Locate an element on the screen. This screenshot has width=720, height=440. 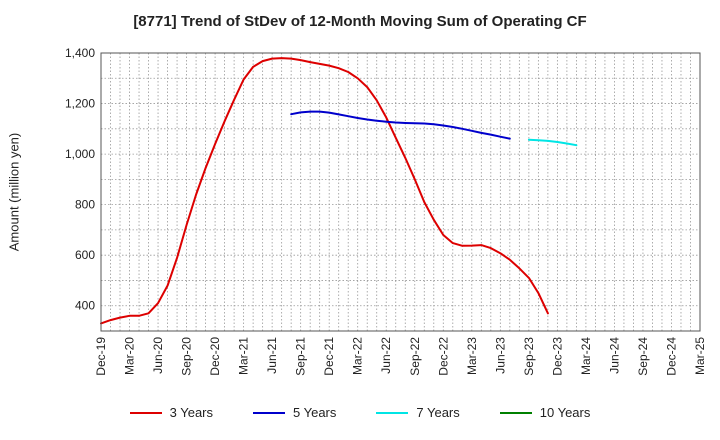
x-tick-label: Dec-22 is located at coordinates (443, 356).